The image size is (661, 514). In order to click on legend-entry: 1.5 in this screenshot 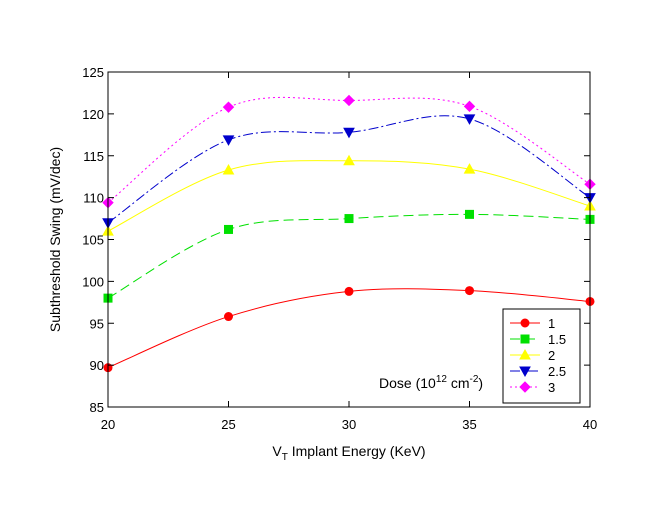, I will do `click(538, 339)`.